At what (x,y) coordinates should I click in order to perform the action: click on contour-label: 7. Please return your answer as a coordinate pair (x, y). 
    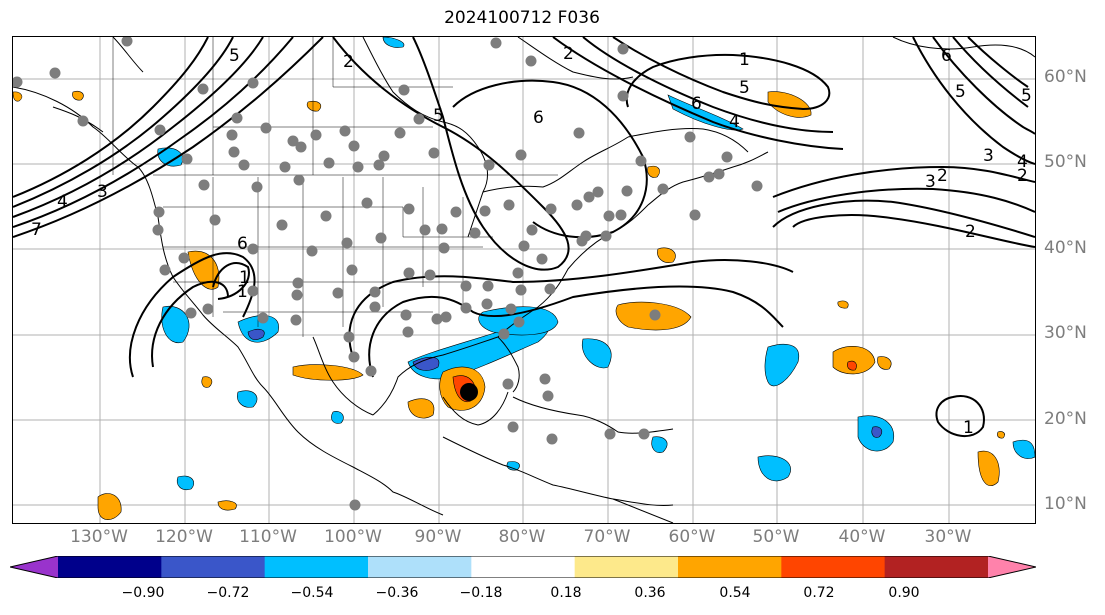
    Looking at the image, I should click on (36, 230).